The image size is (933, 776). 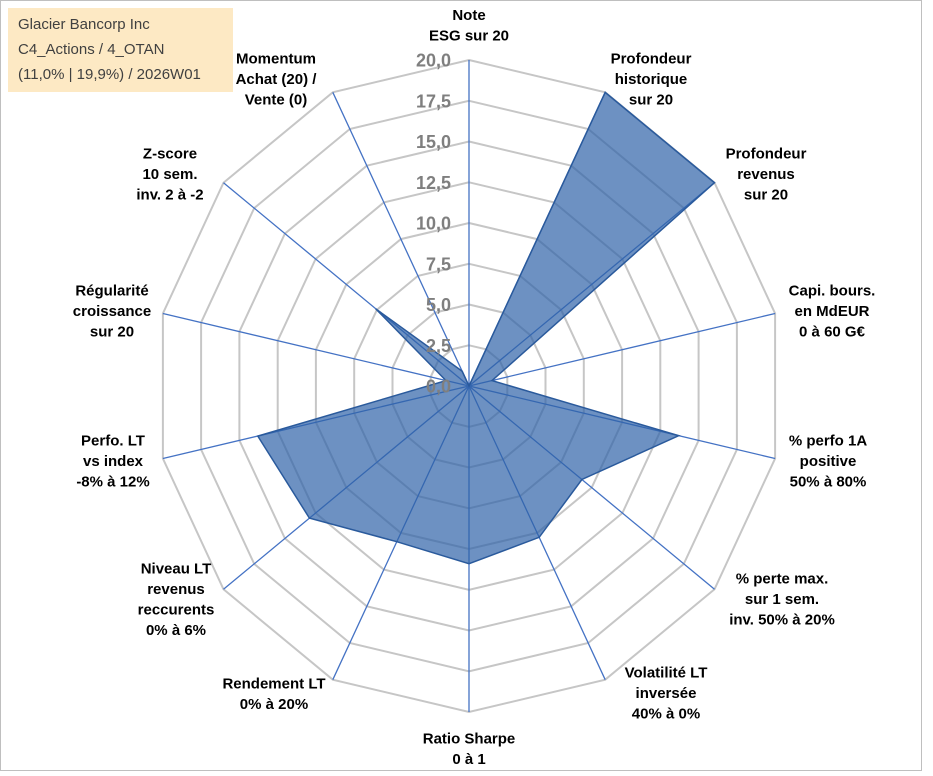 What do you see at coordinates (433, 183) in the screenshot?
I see `tick-label: 12,5` at bounding box center [433, 183].